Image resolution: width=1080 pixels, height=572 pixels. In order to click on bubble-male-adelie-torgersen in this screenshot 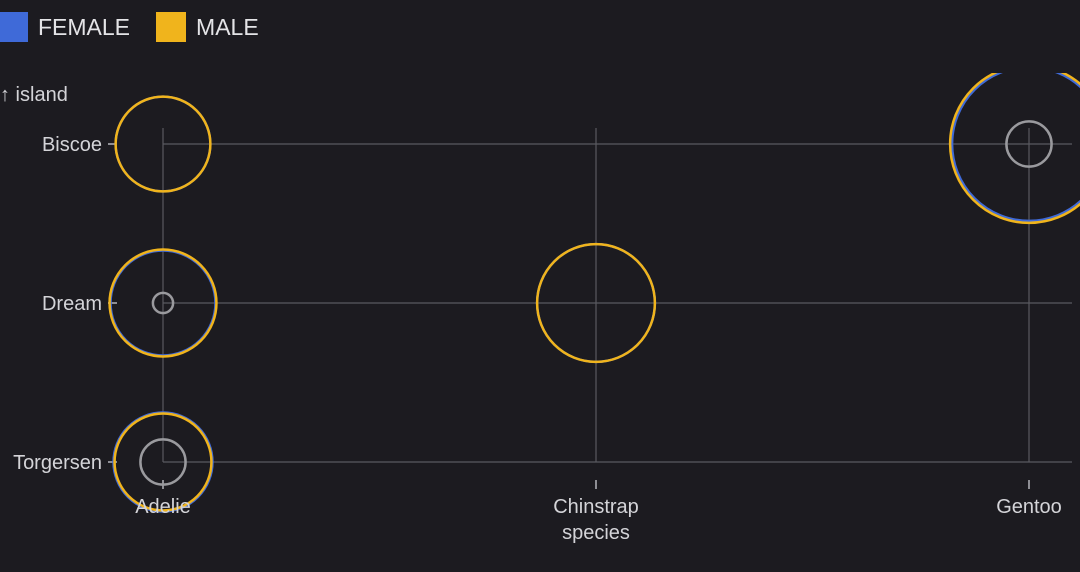, I will do `click(163, 462)`.